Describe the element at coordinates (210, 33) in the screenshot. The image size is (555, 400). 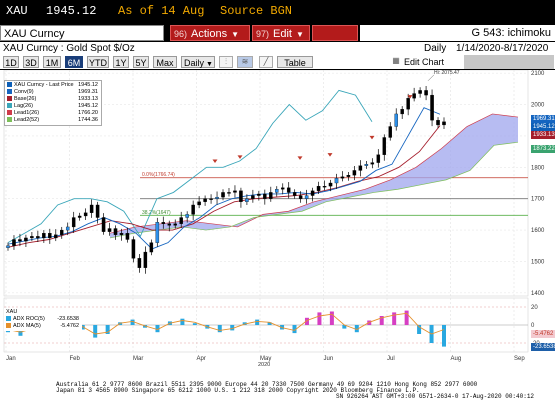
I see `actions-button: 96) Actions ▼` at that location.